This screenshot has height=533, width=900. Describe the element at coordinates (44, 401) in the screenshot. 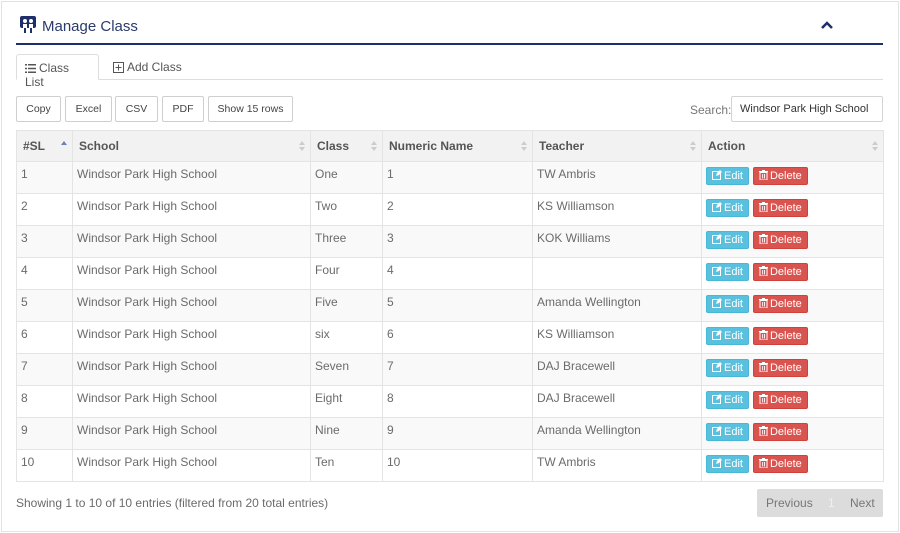

I see `cell-sl: 8` at that location.